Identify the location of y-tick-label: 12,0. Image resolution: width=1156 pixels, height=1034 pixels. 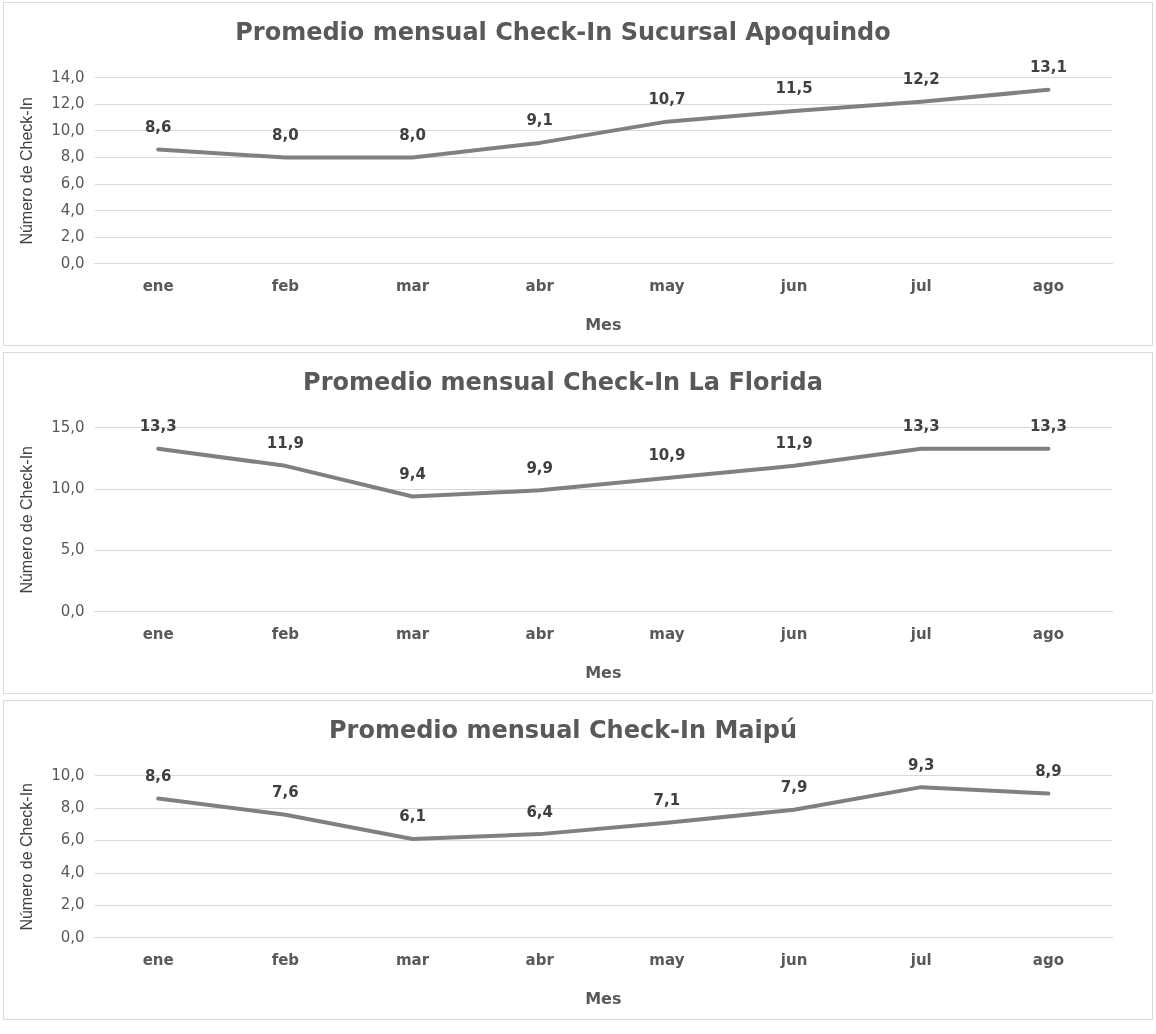
(68, 103).